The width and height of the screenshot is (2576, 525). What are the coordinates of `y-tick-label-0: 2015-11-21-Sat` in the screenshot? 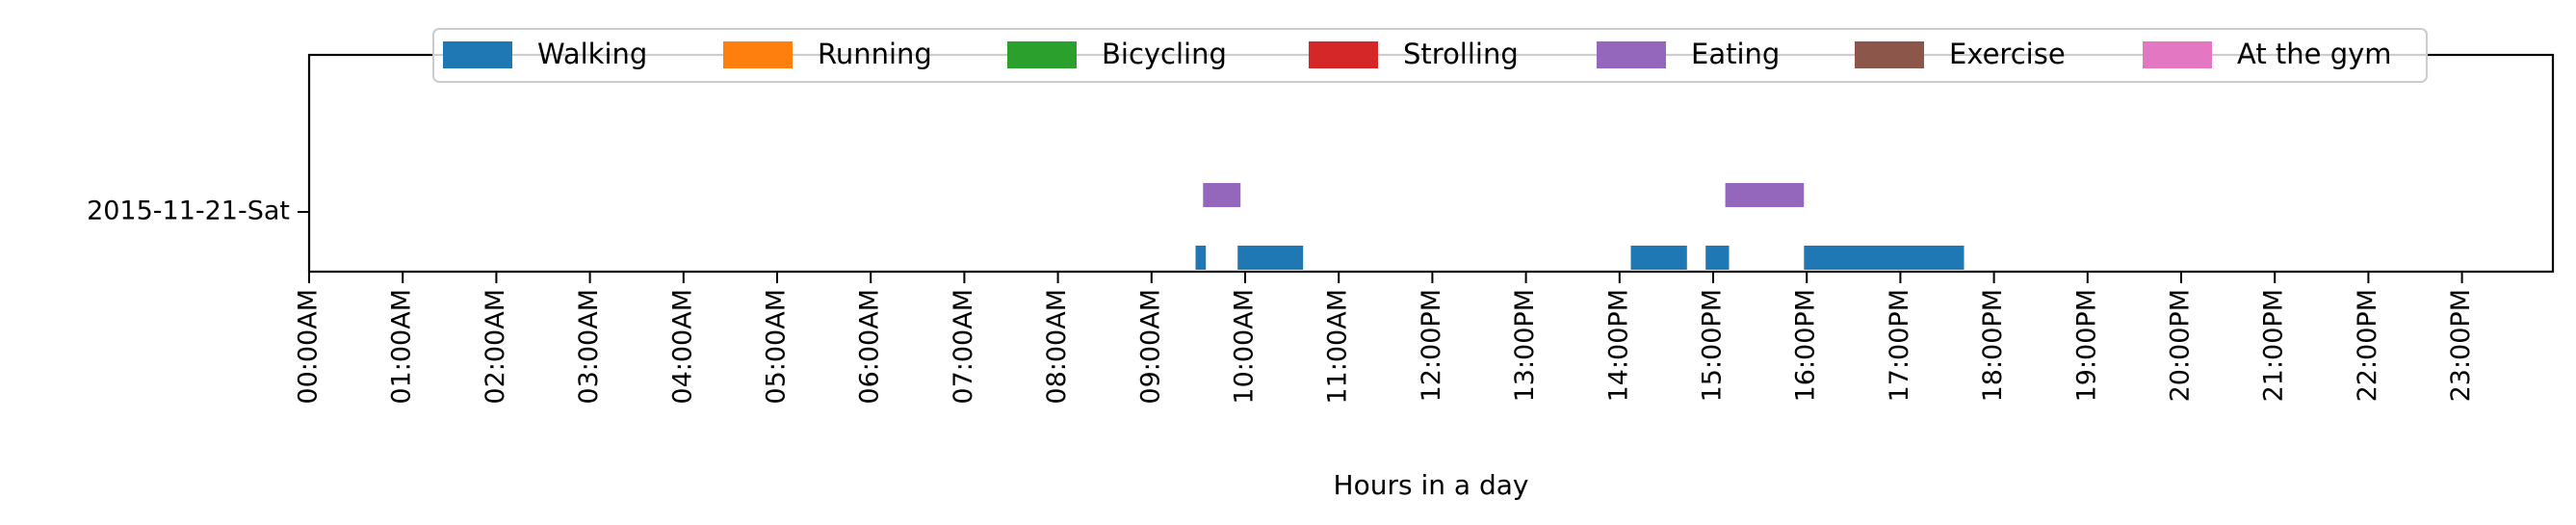 It's located at (188, 212).